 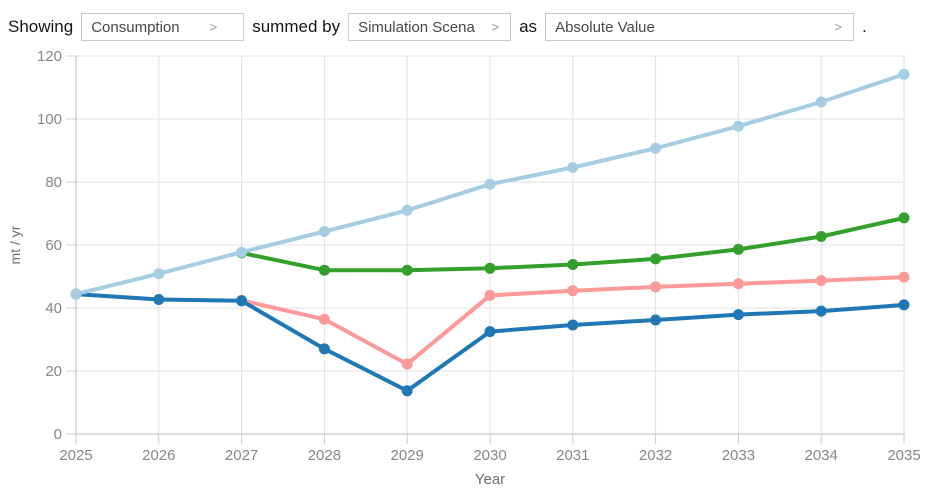 What do you see at coordinates (159, 299) in the screenshot?
I see `point-dark-blue-2026` at bounding box center [159, 299].